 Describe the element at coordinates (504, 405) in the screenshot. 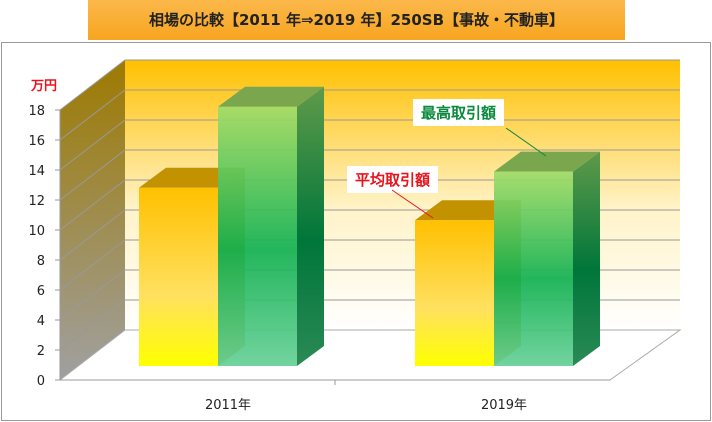

I see `x-category-label: 2019年` at that location.